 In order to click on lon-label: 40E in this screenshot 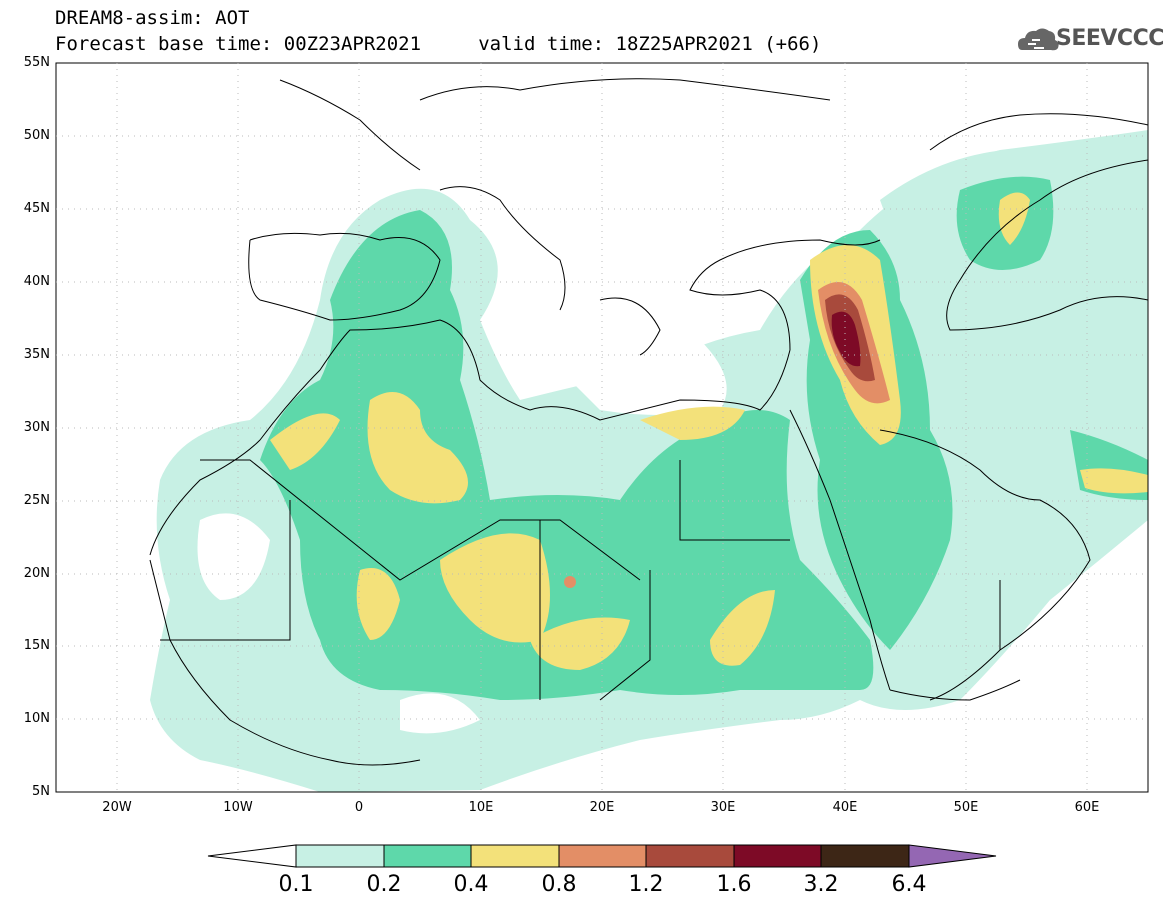, I will do `click(845, 807)`.